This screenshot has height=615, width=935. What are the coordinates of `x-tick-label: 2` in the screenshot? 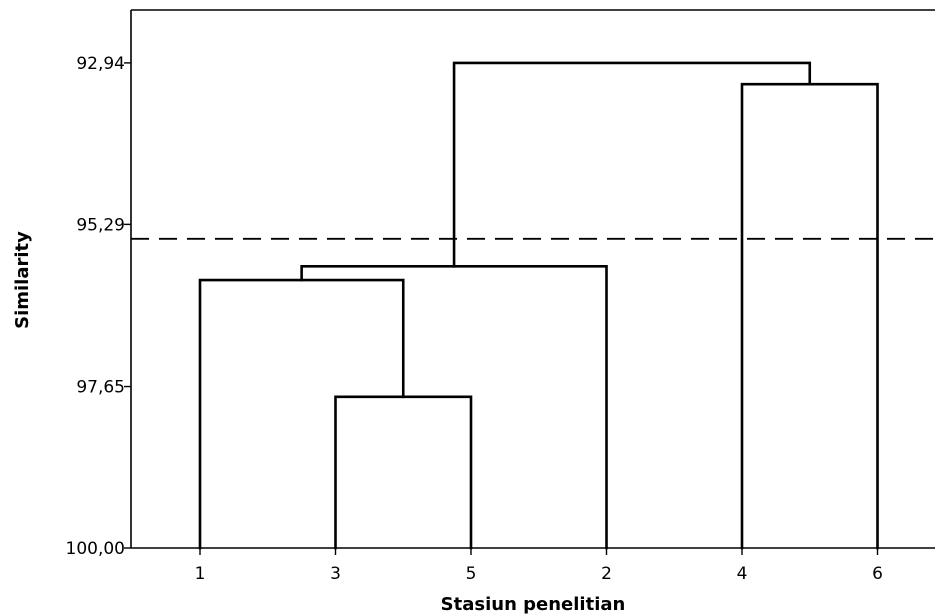 It's located at (606, 574).